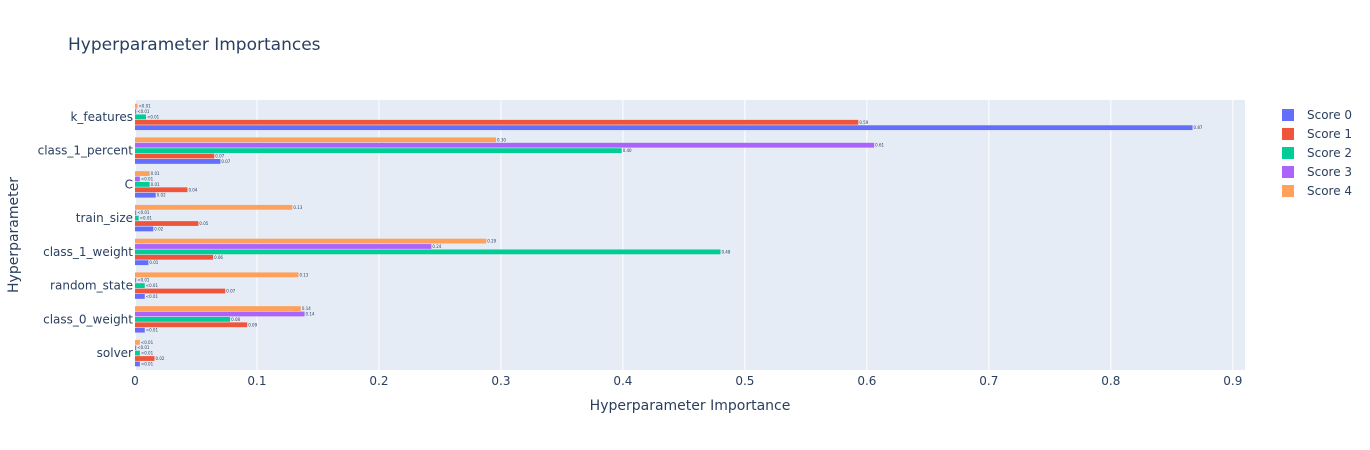 The height and width of the screenshot is (450, 1370). Describe the element at coordinates (1232, 381) in the screenshot. I see `x-tick-label: 0.9` at that location.